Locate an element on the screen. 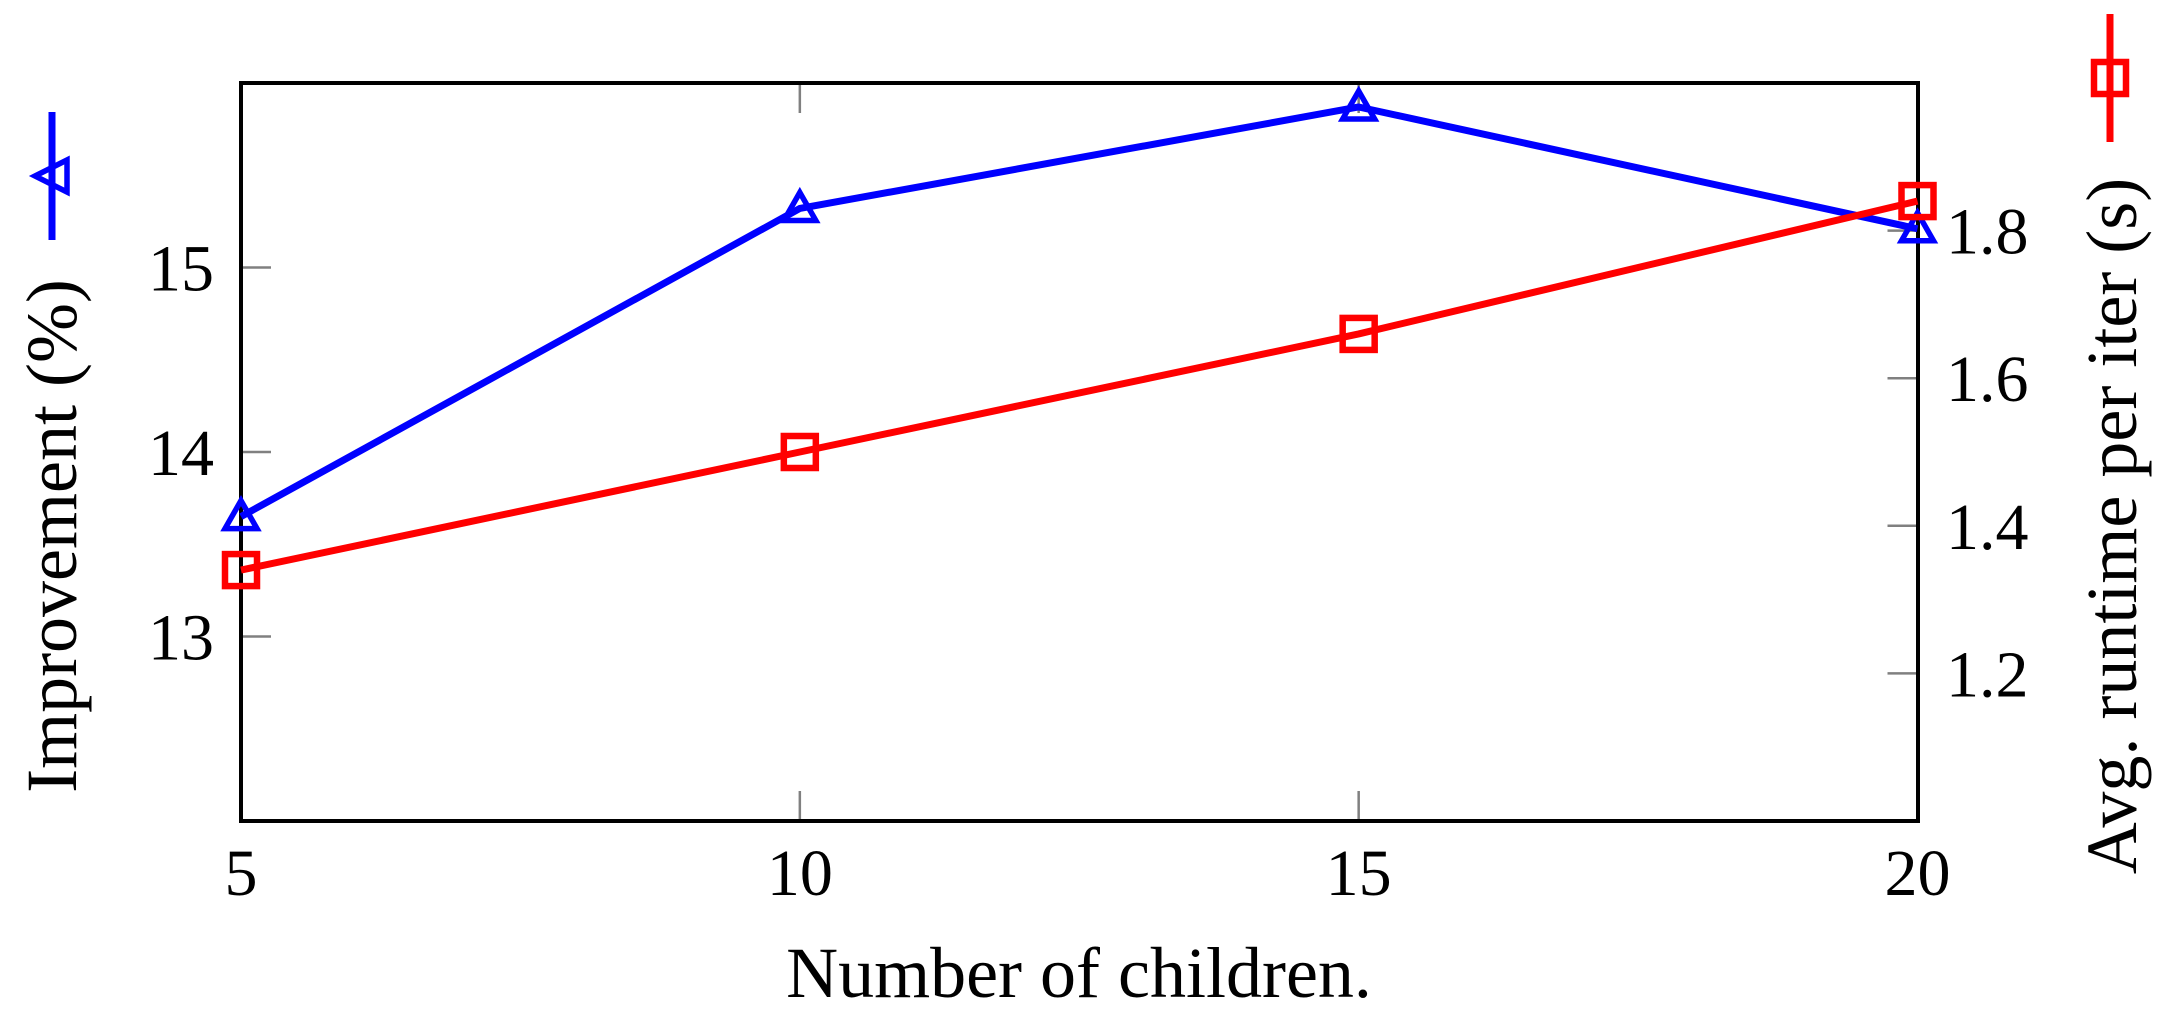 The image size is (2168, 1026). improvement-legend-marker is located at coordinates (49, 176).